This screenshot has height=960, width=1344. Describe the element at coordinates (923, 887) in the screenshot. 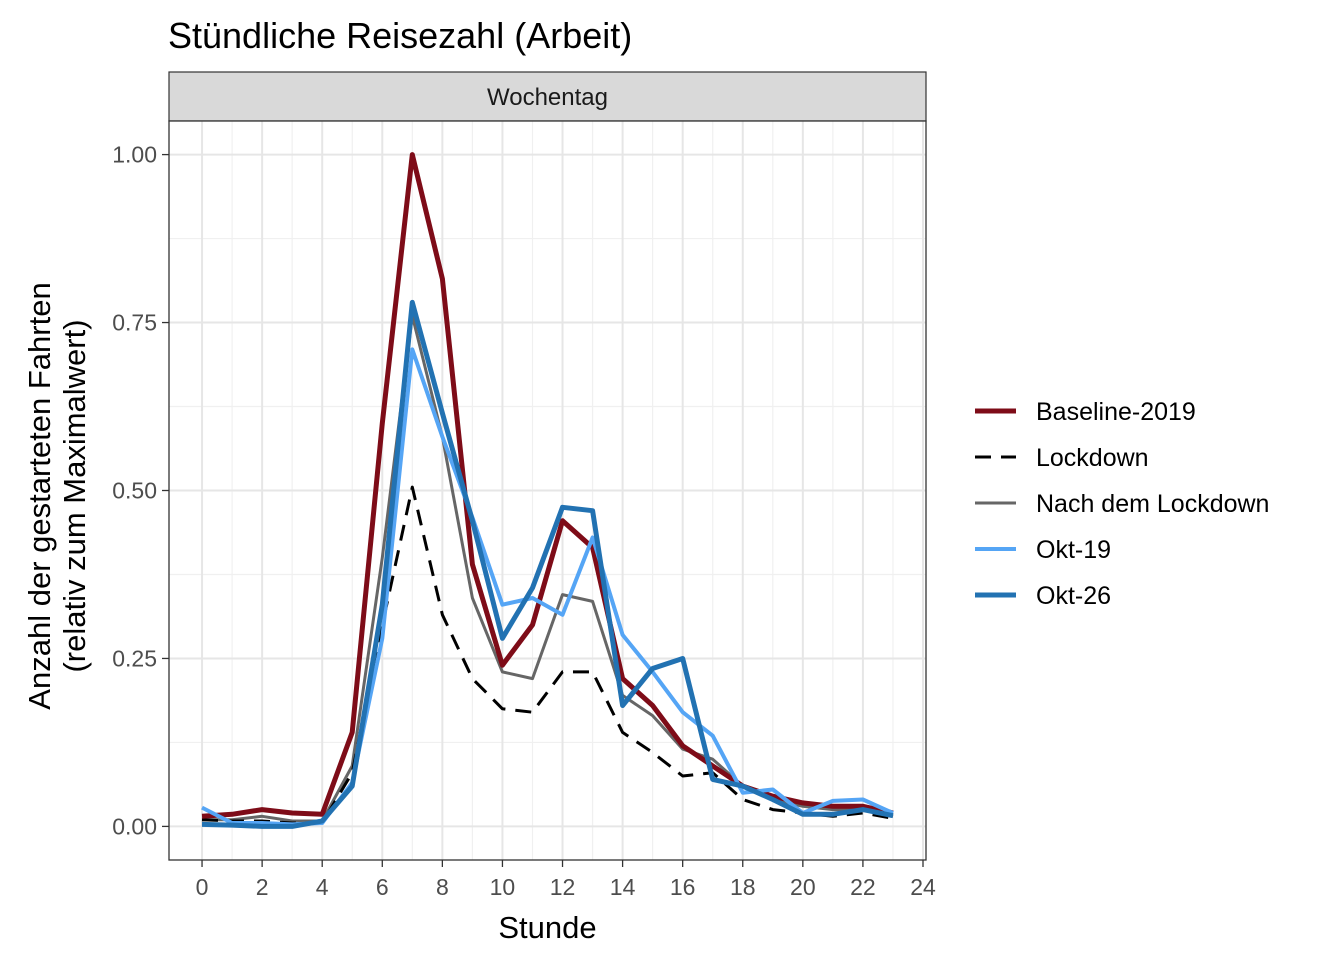

I see `x-tick-label: 24` at that location.